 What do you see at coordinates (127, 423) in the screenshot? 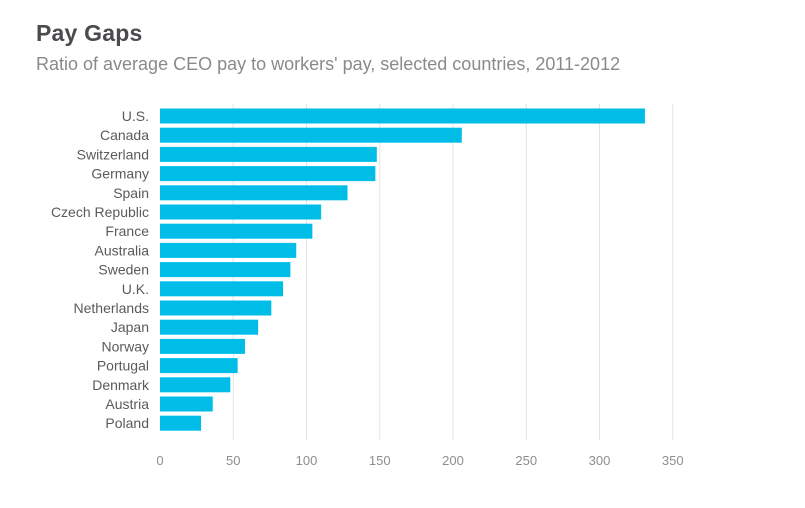
I see `category-label: Poland` at bounding box center [127, 423].